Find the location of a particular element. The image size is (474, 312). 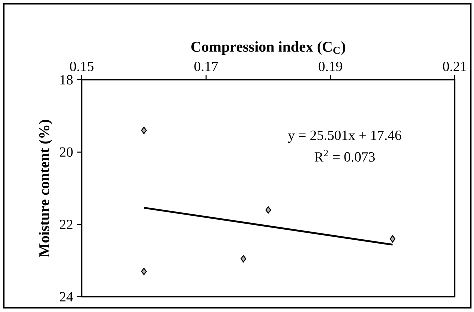

y-axis-title: Moisture content (%) is located at coordinates (46, 189).